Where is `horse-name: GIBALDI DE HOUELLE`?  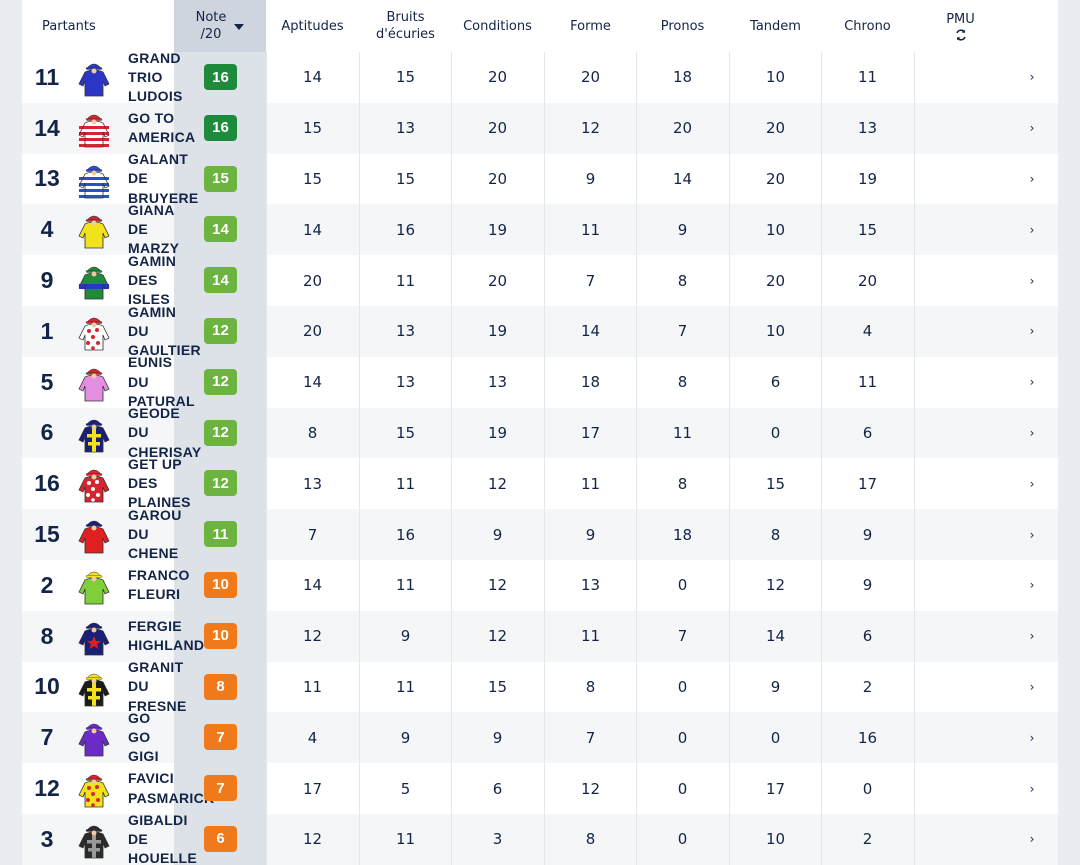
horse-name: GIBALDI DE HOUELLE is located at coordinates (162, 839).